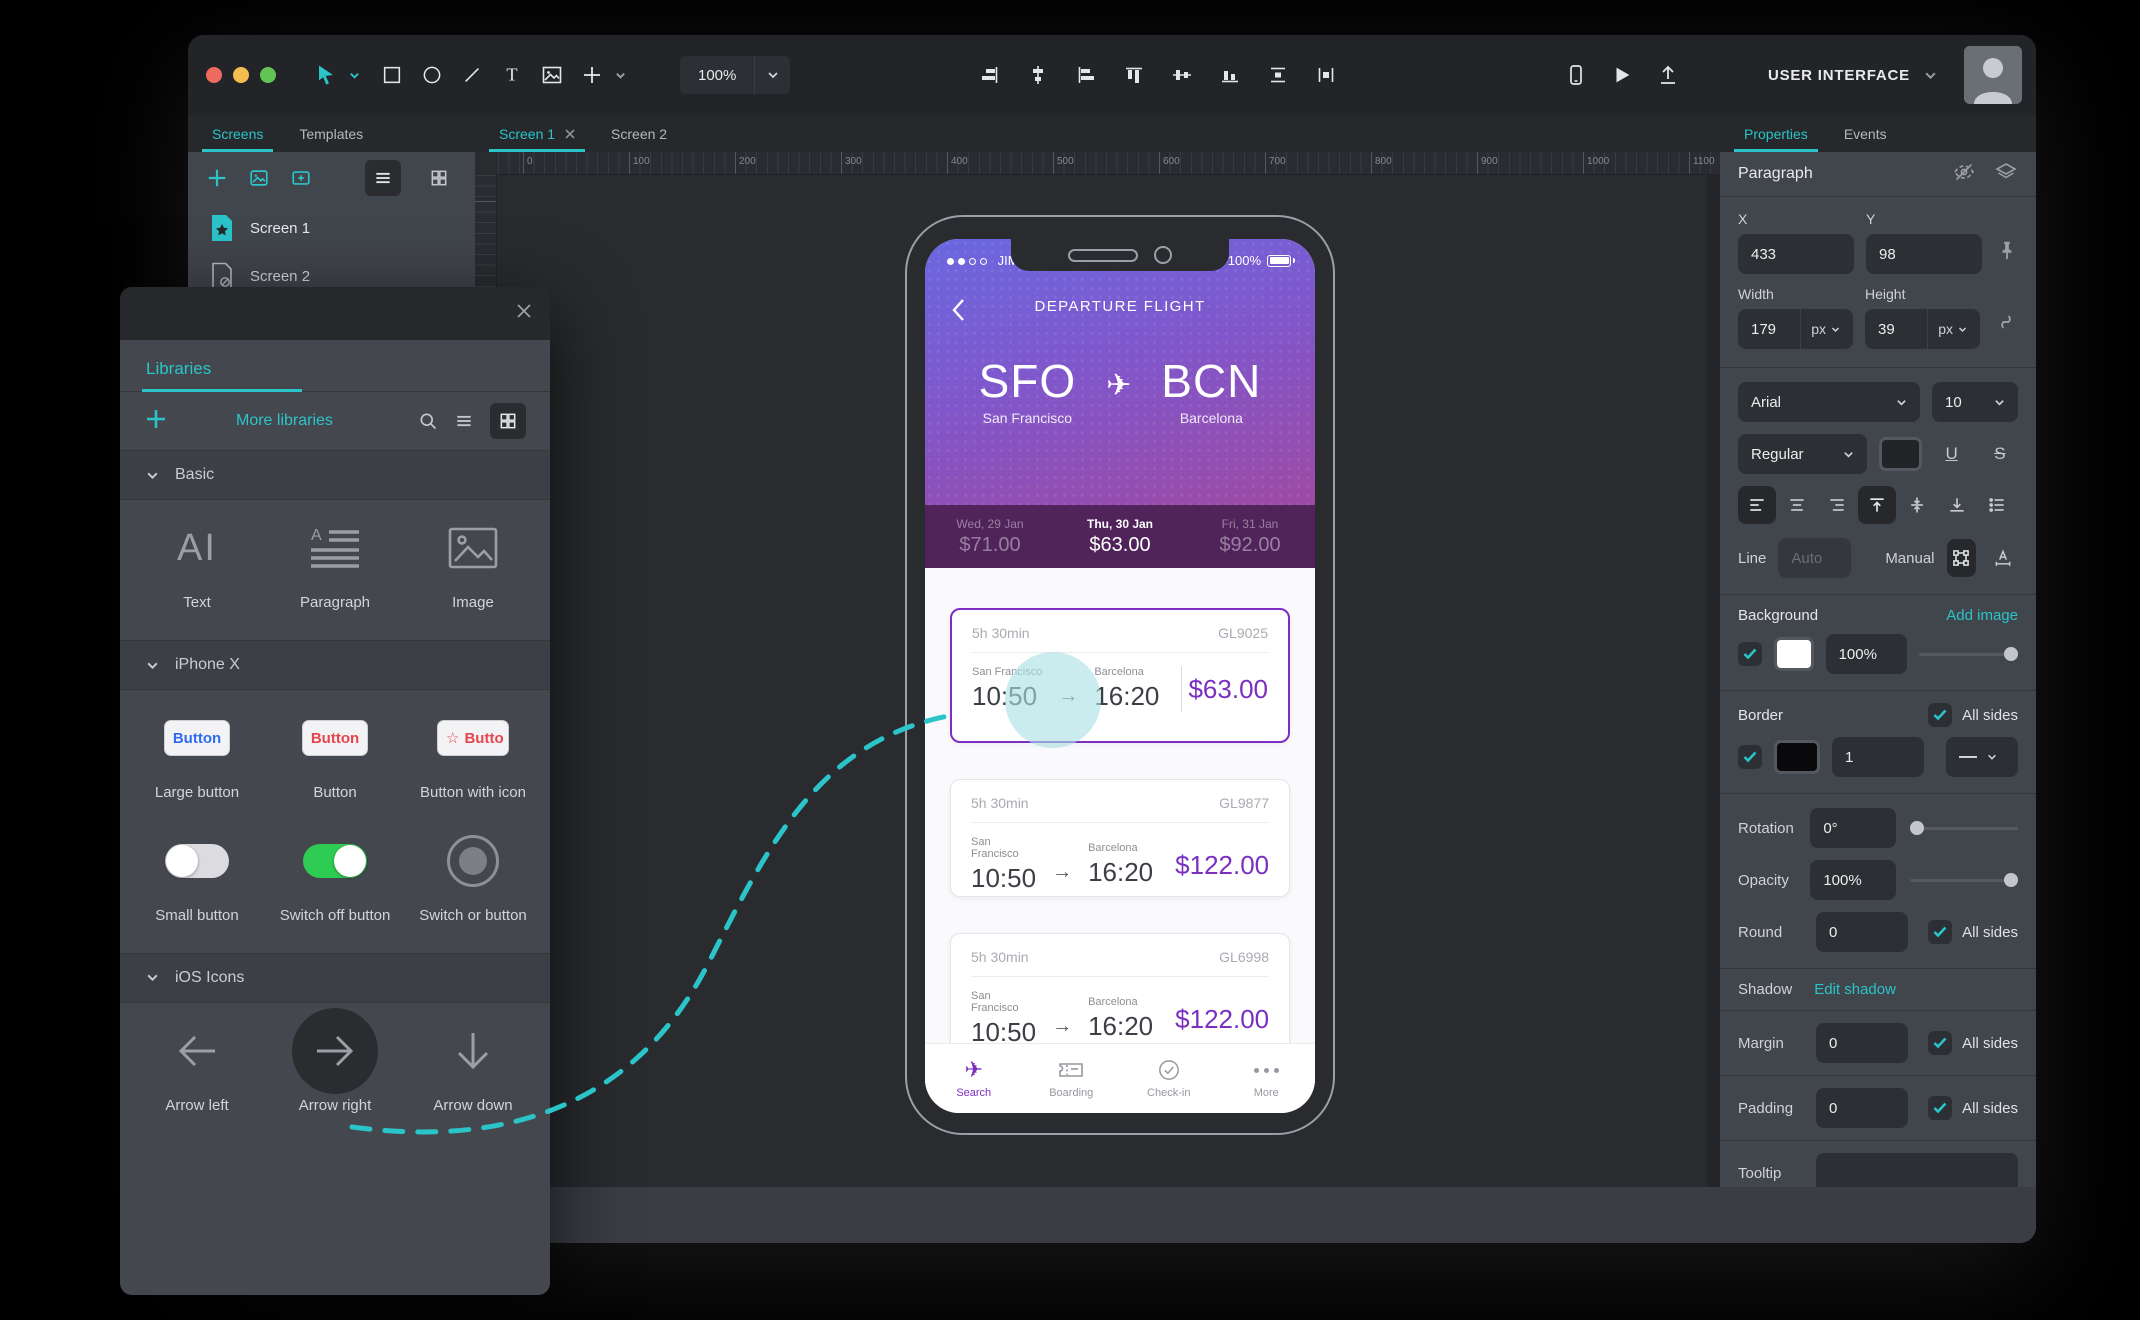 The height and width of the screenshot is (1320, 2140). Describe the element at coordinates (1250, 536) in the screenshot. I see `date-option: Fri, 31 Jan $92.00` at that location.